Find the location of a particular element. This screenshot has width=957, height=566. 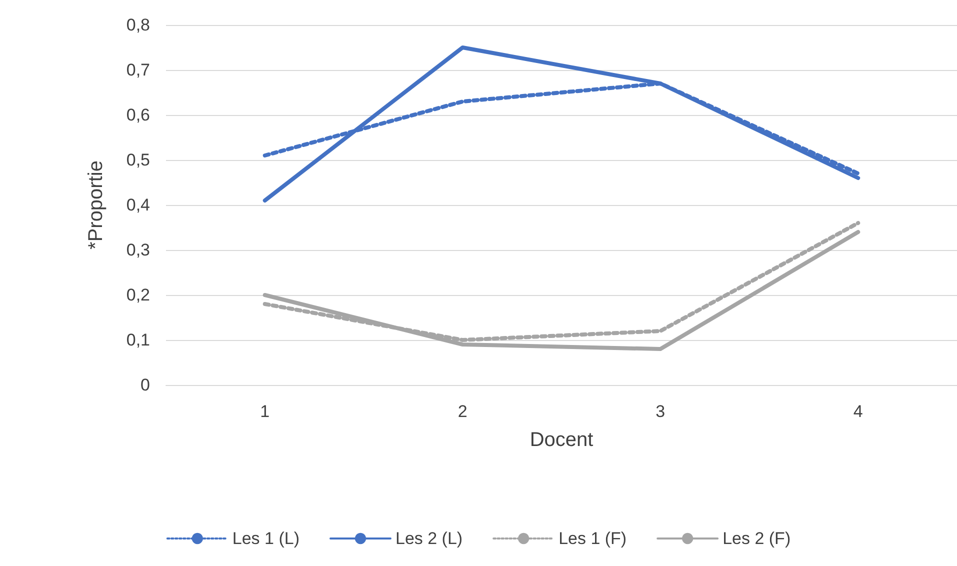

x-tick-label: 1 is located at coordinates (265, 411).